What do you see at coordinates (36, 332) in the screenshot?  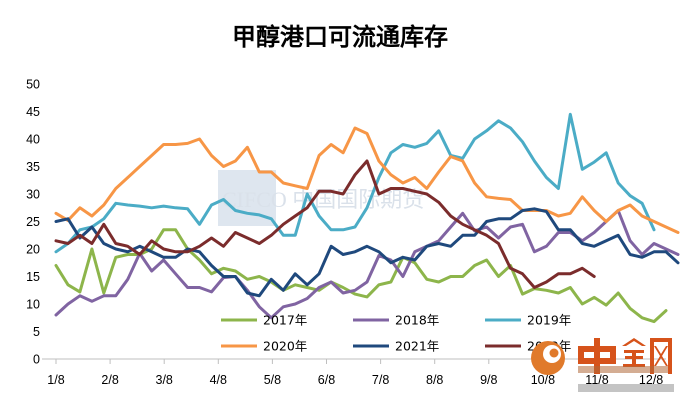 I see `y-tick-label: 5` at bounding box center [36, 332].